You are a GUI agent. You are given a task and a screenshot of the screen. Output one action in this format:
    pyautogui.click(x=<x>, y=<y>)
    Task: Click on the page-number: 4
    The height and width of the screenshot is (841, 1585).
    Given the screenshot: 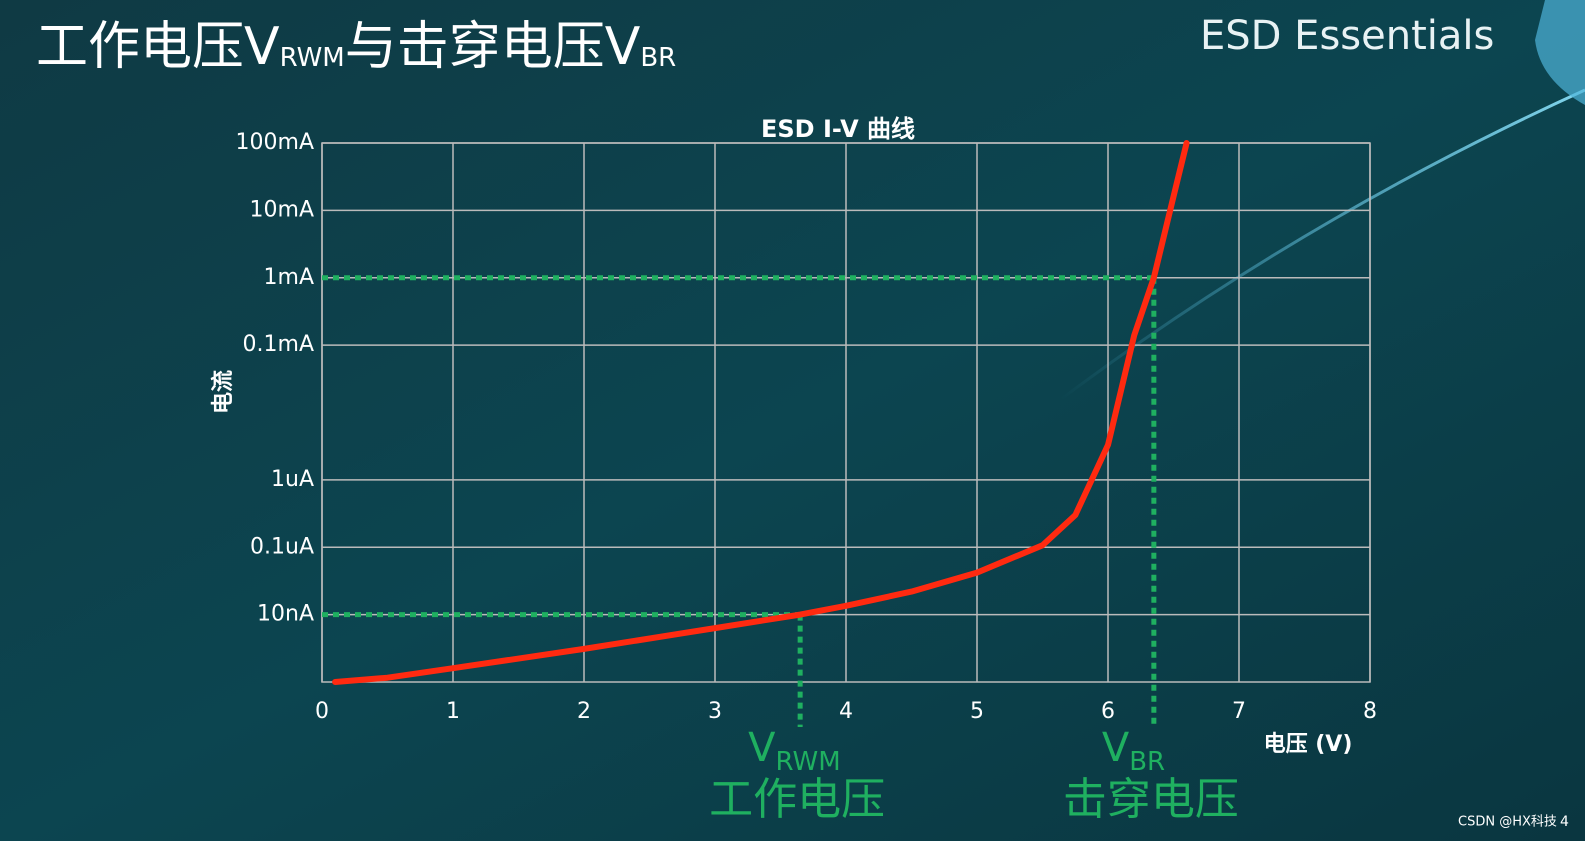 What is the action you would take?
    pyautogui.click(x=1564, y=822)
    